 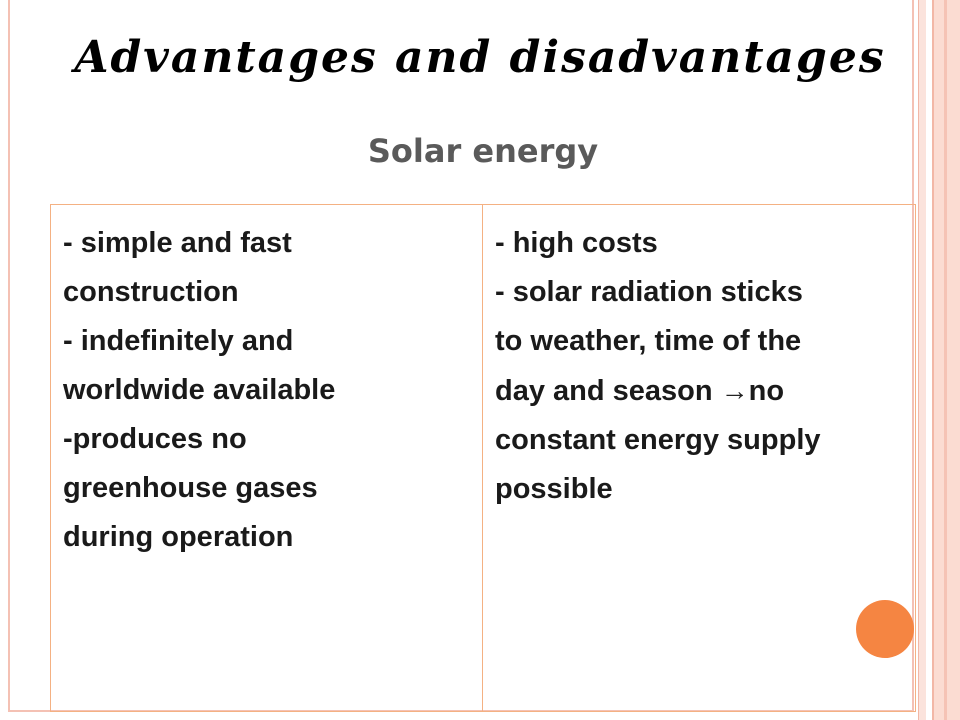 I want to click on disadvantage-line: day and season →no, so click(x=700, y=391).